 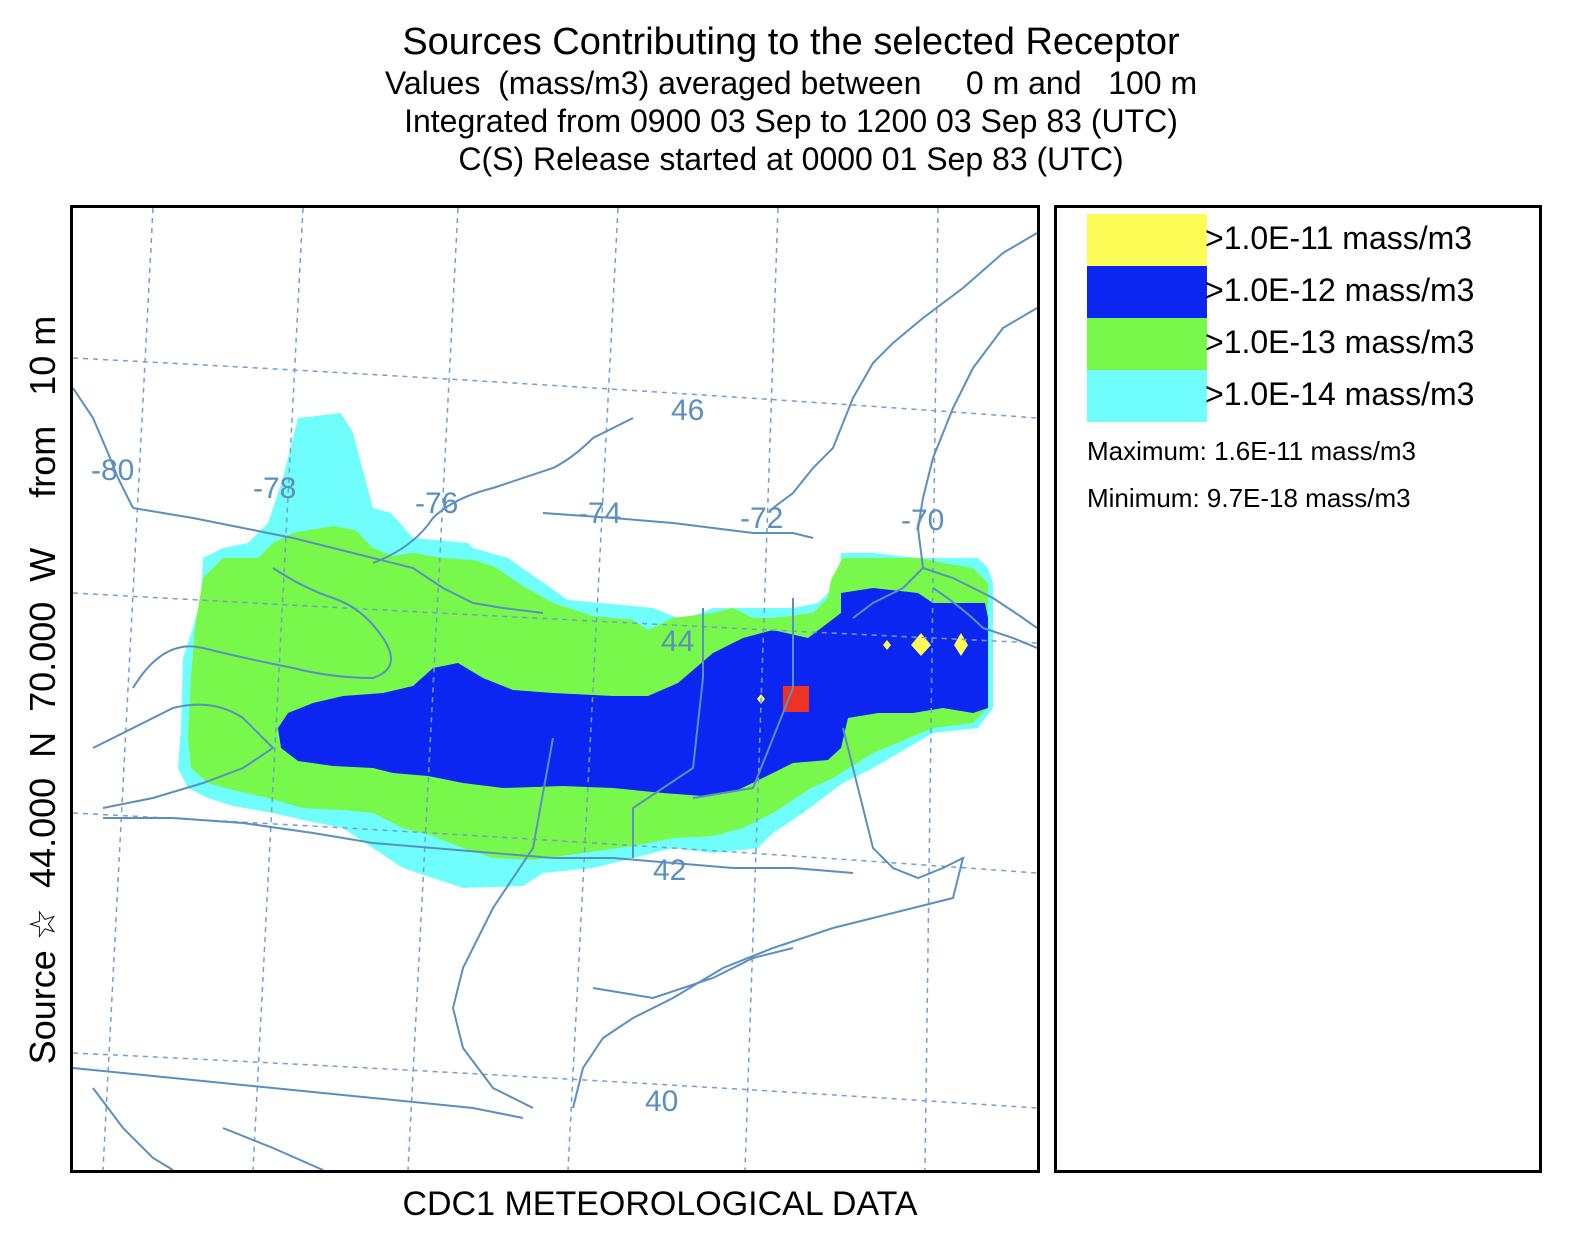 What do you see at coordinates (274, 488) in the screenshot?
I see `lon-label: -78` at bounding box center [274, 488].